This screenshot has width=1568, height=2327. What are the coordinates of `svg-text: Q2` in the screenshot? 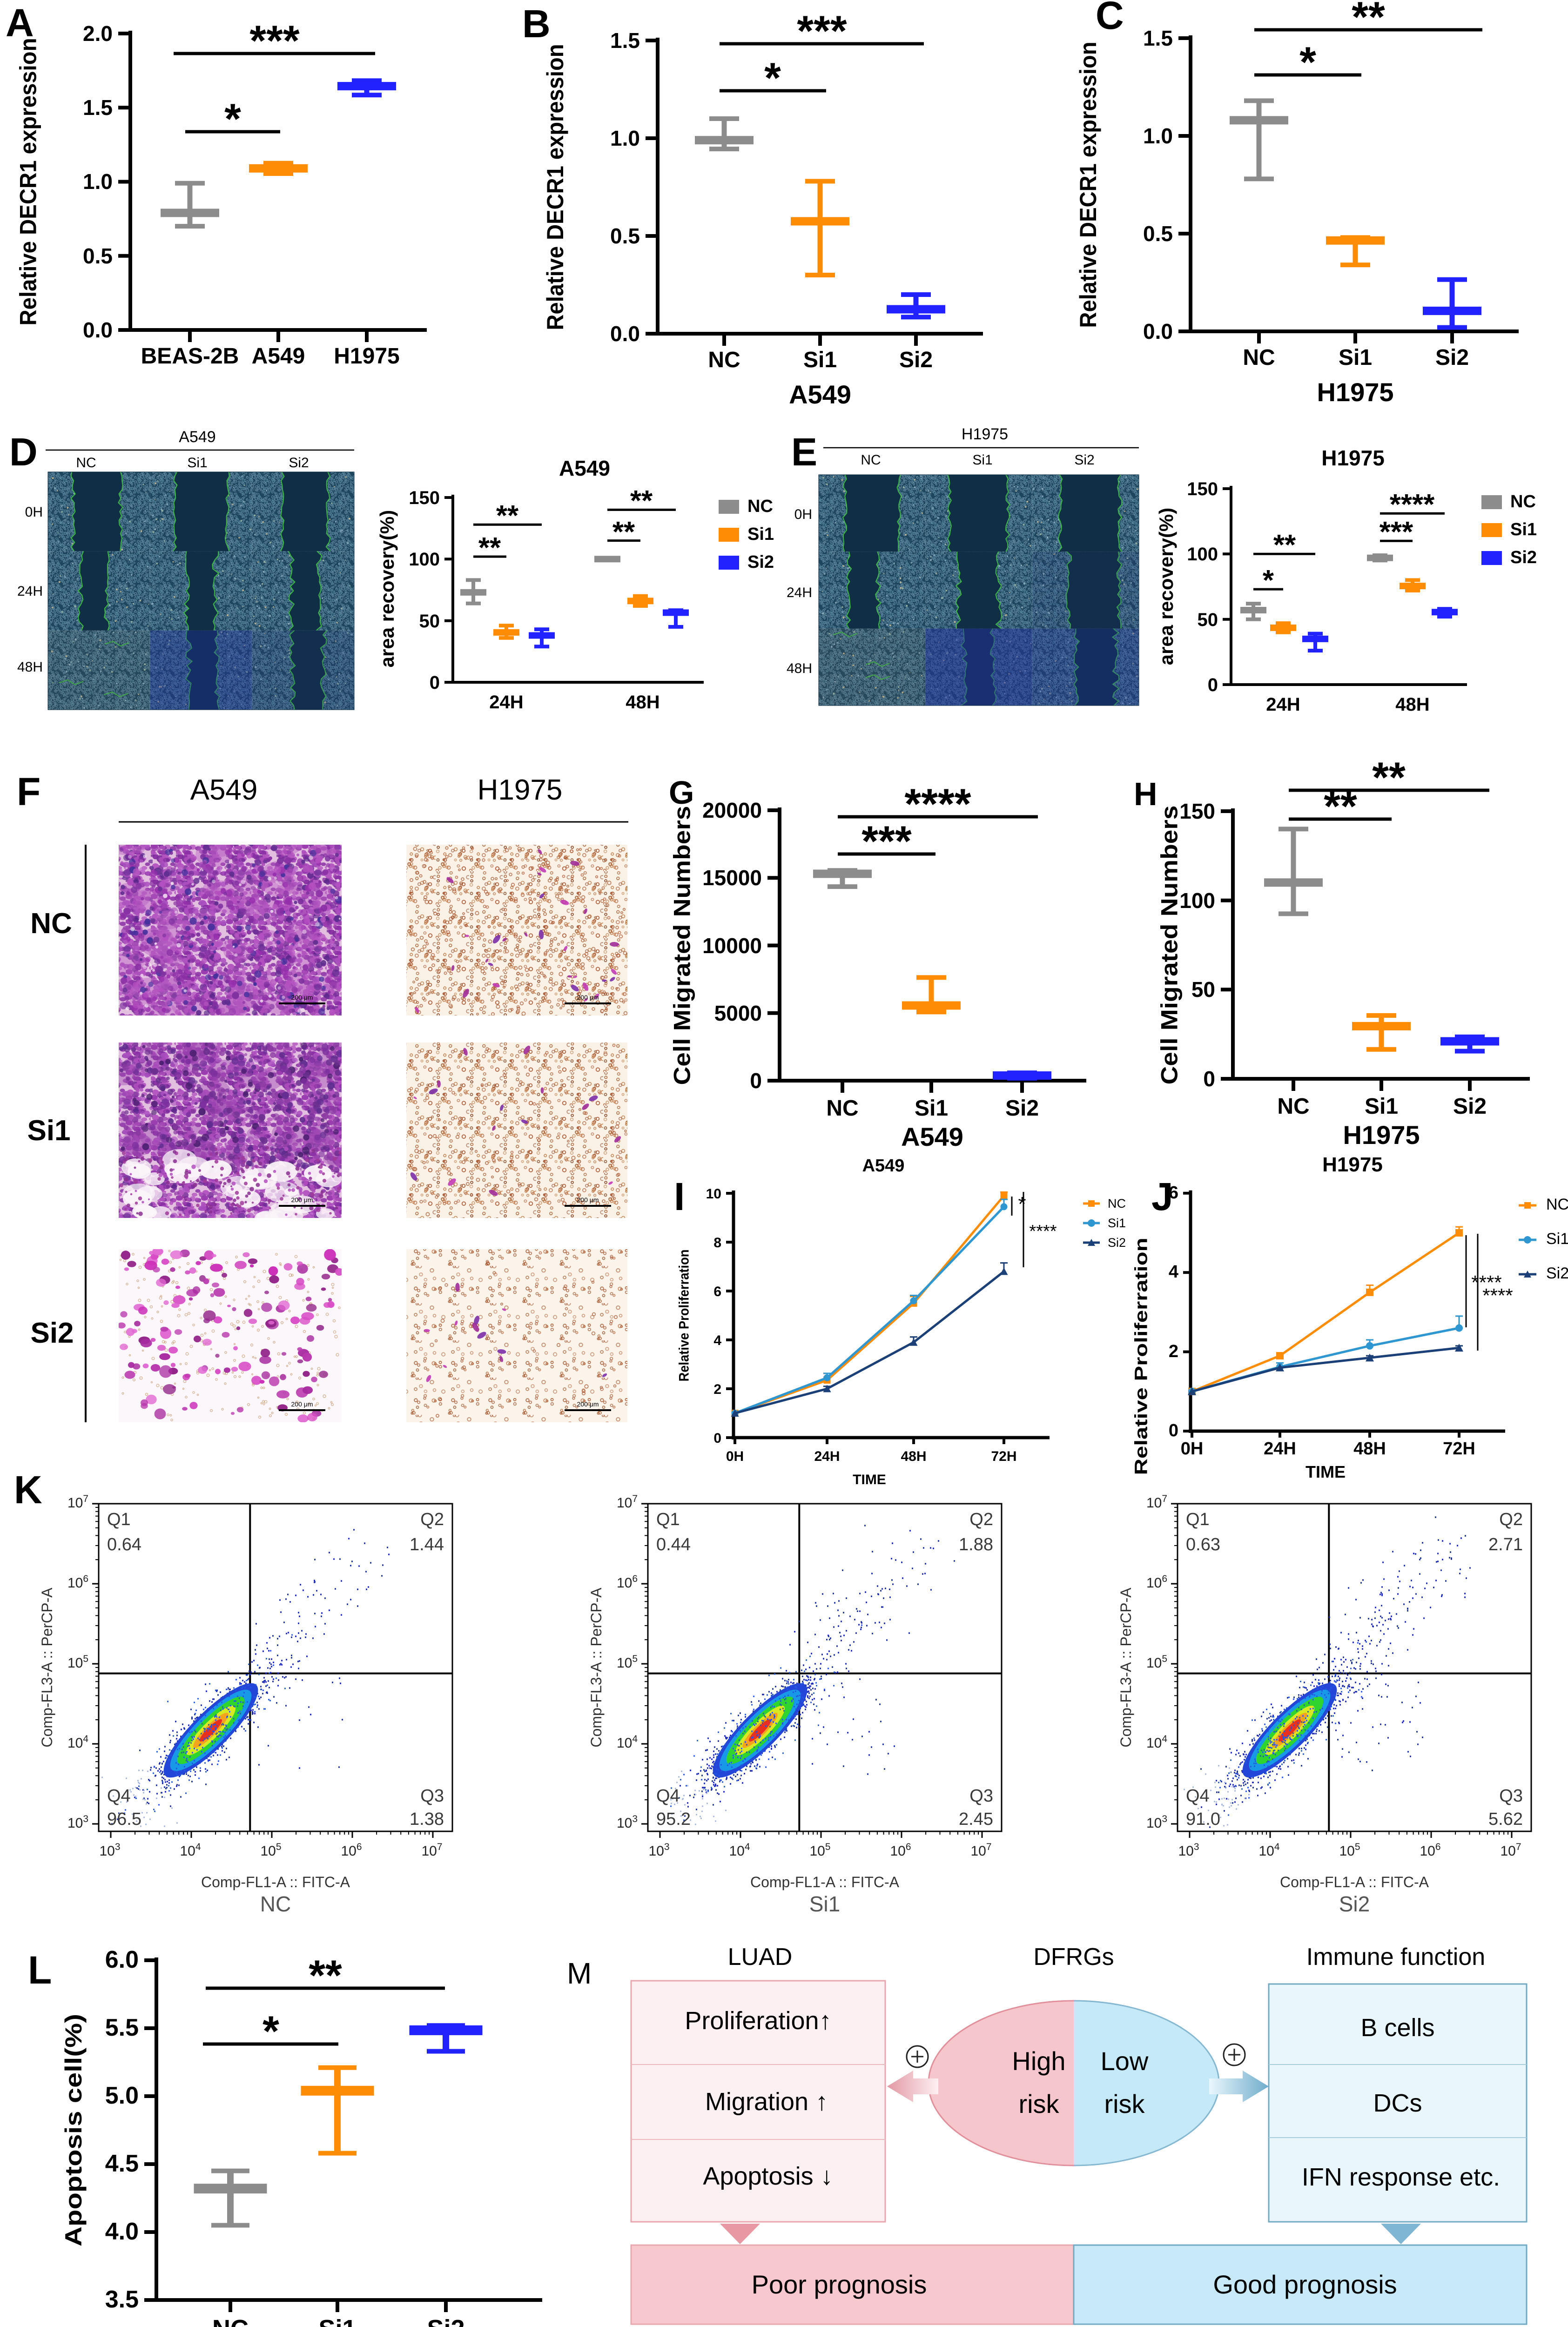 It's located at (432, 1519).